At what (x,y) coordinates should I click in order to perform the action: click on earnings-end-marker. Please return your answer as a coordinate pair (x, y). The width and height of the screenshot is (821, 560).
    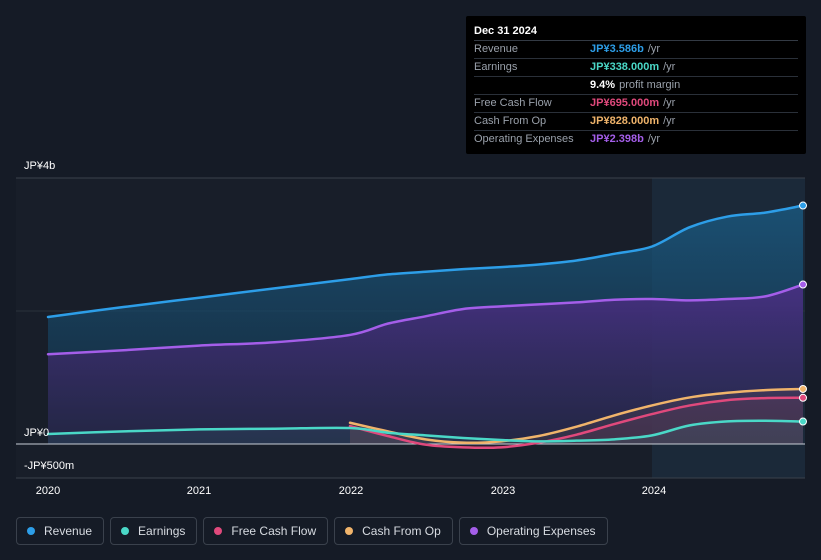
    Looking at the image, I should click on (803, 421).